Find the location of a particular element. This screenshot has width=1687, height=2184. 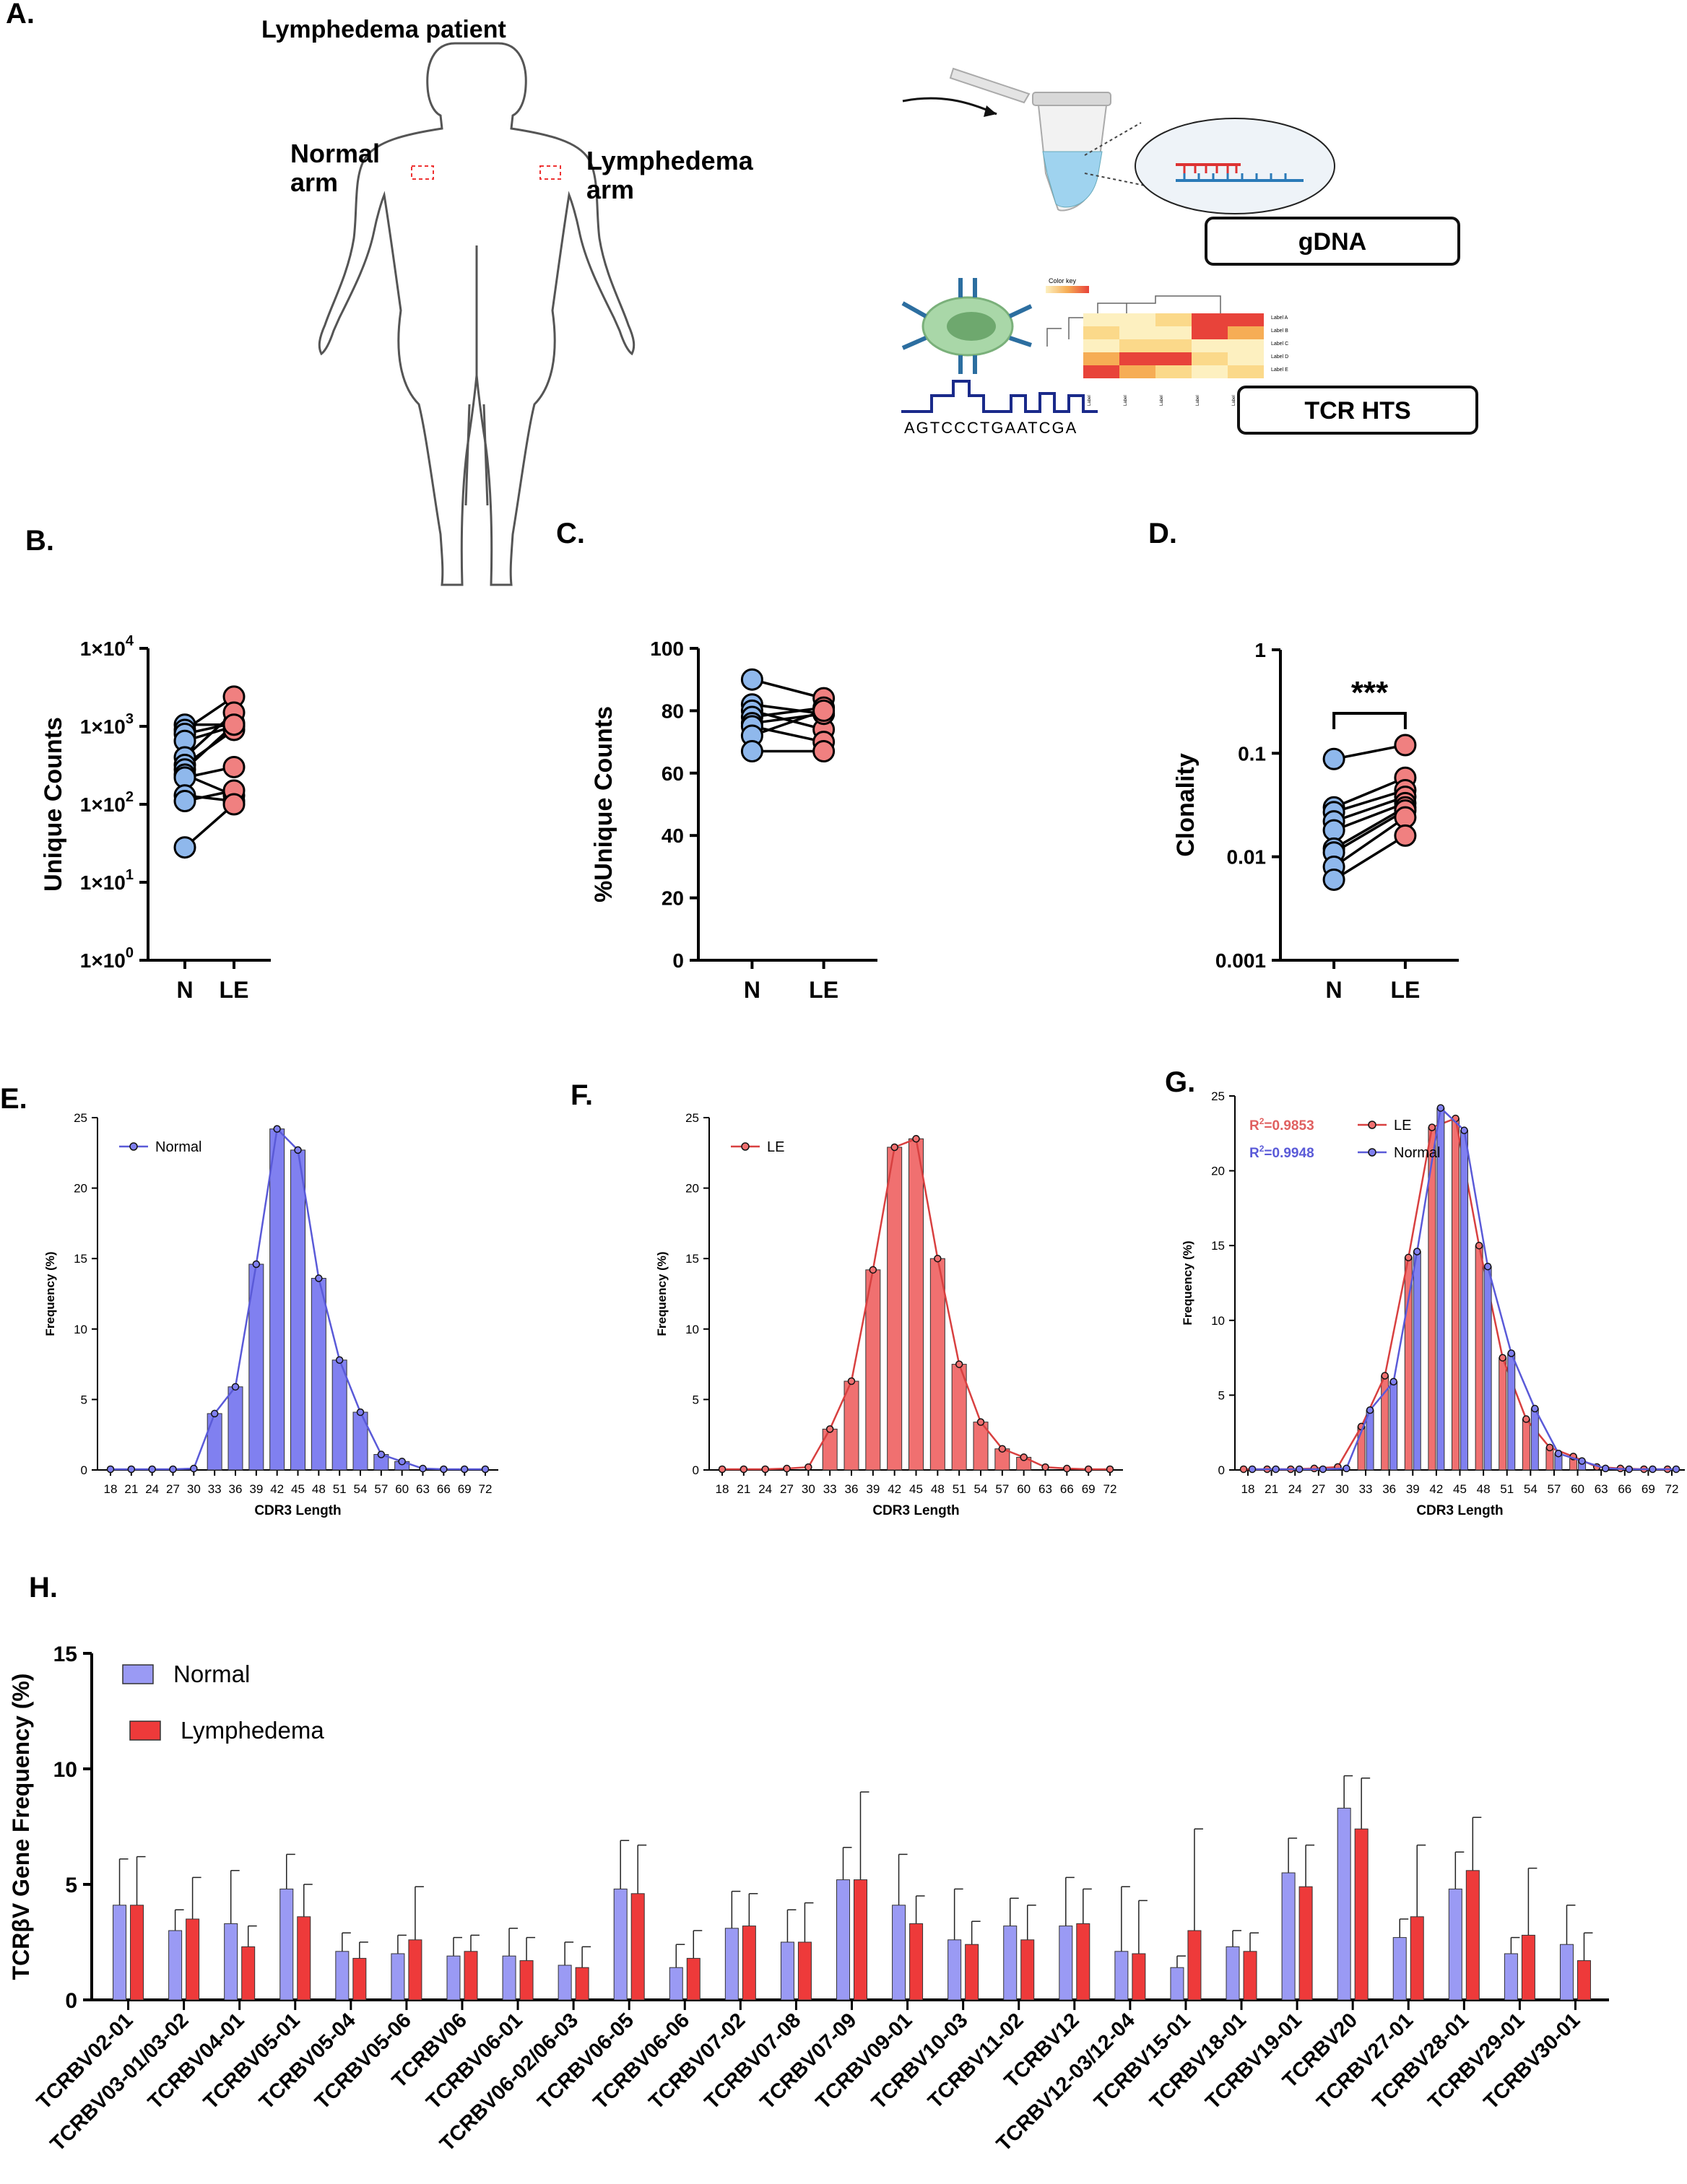

legend-label: LE is located at coordinates (1402, 1126).